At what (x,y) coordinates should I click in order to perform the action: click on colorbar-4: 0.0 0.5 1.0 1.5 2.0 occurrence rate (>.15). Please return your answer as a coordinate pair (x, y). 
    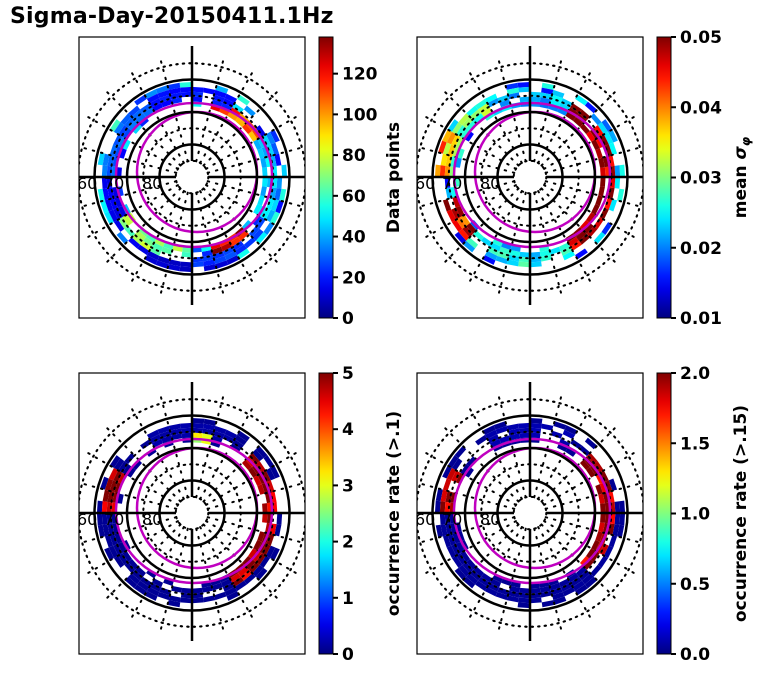
    Looking at the image, I should click on (703, 514).